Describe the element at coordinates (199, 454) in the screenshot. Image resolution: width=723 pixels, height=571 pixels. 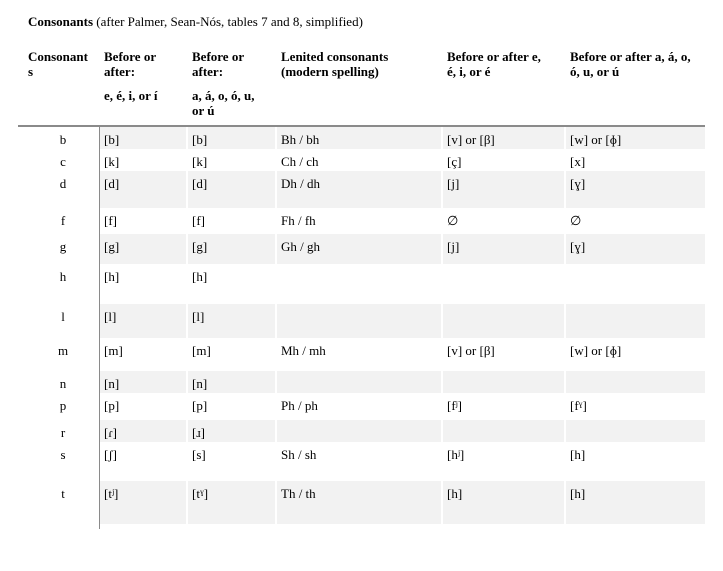
I see `table-cell: [s]` at that location.